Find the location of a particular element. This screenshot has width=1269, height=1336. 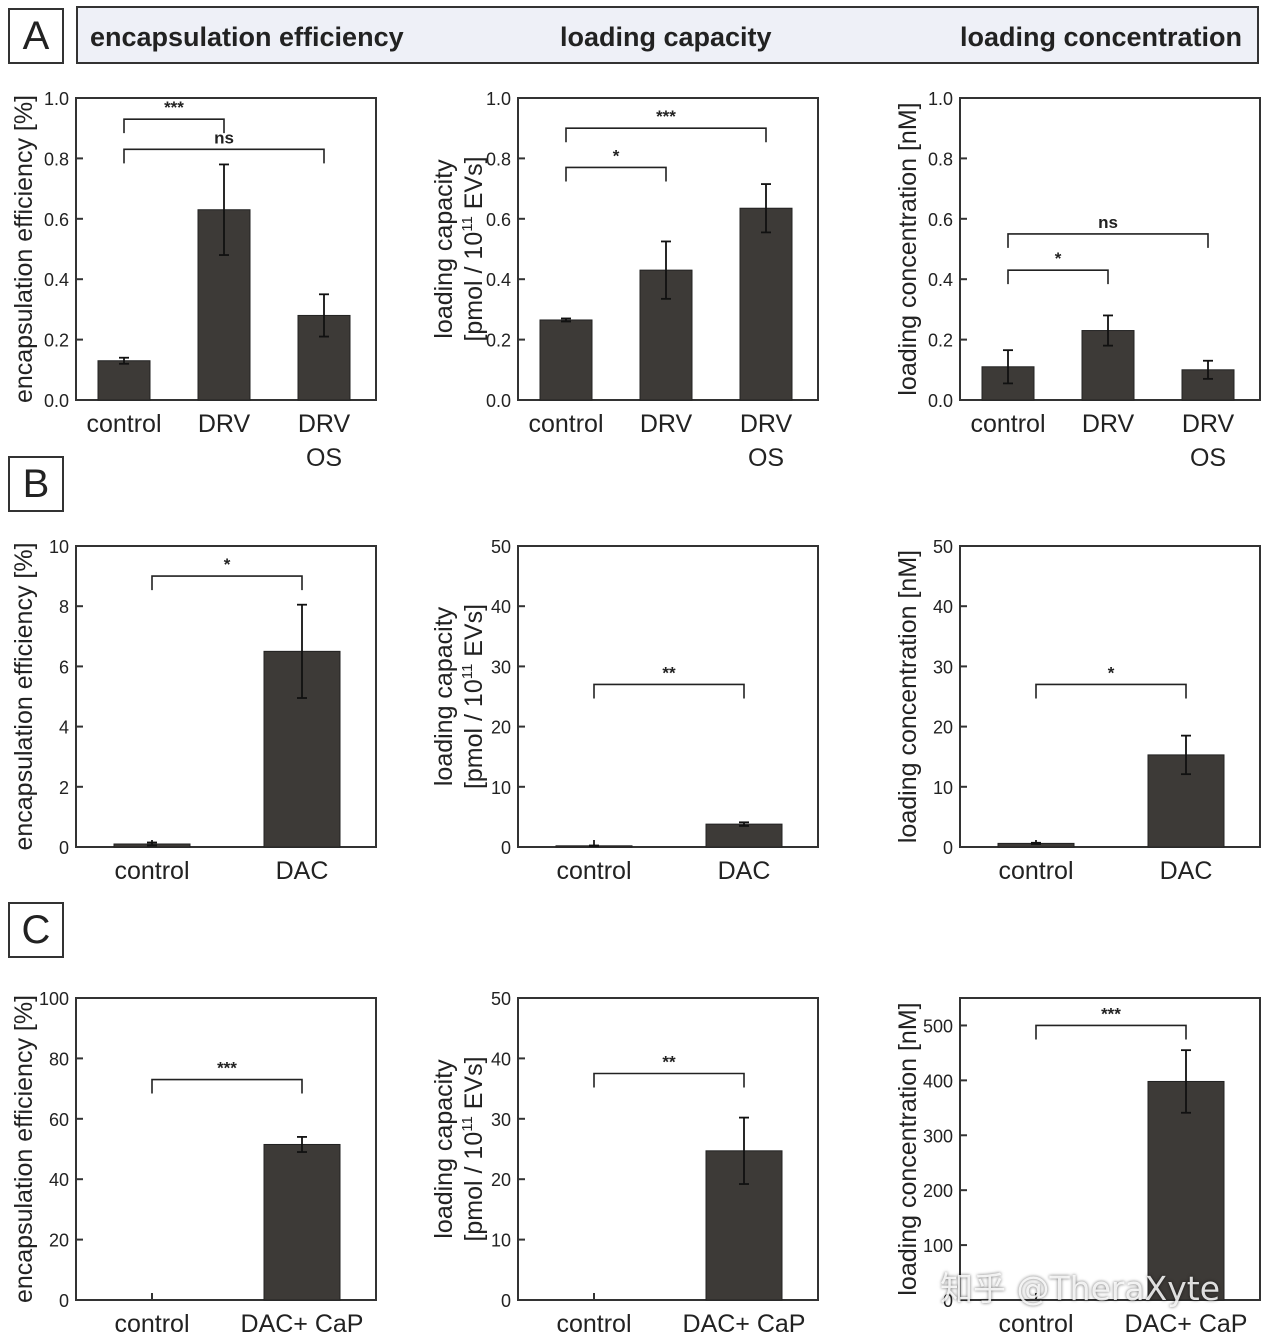

y-tick-label: 500 is located at coordinates (938, 1026).